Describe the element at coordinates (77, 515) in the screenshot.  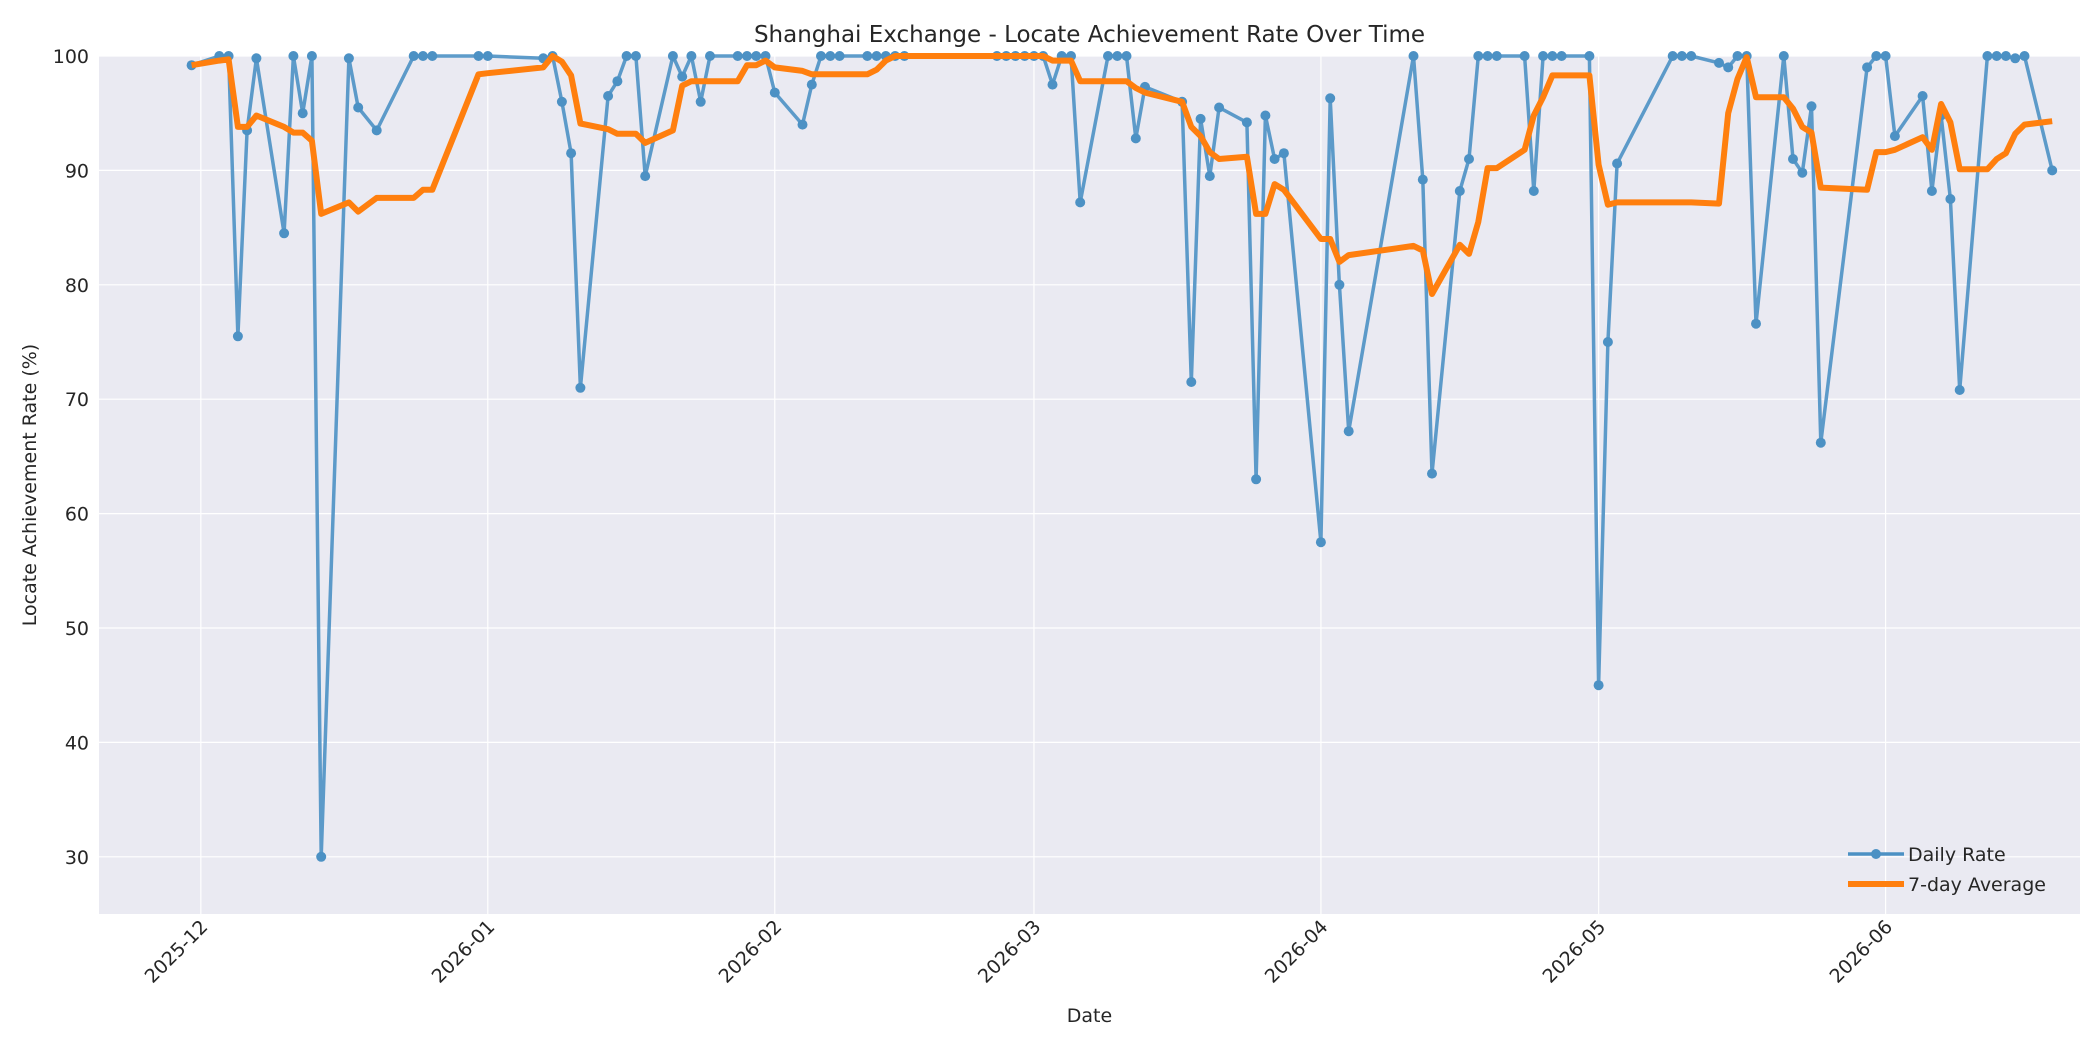
I see `y-tick-label: 60` at that location.